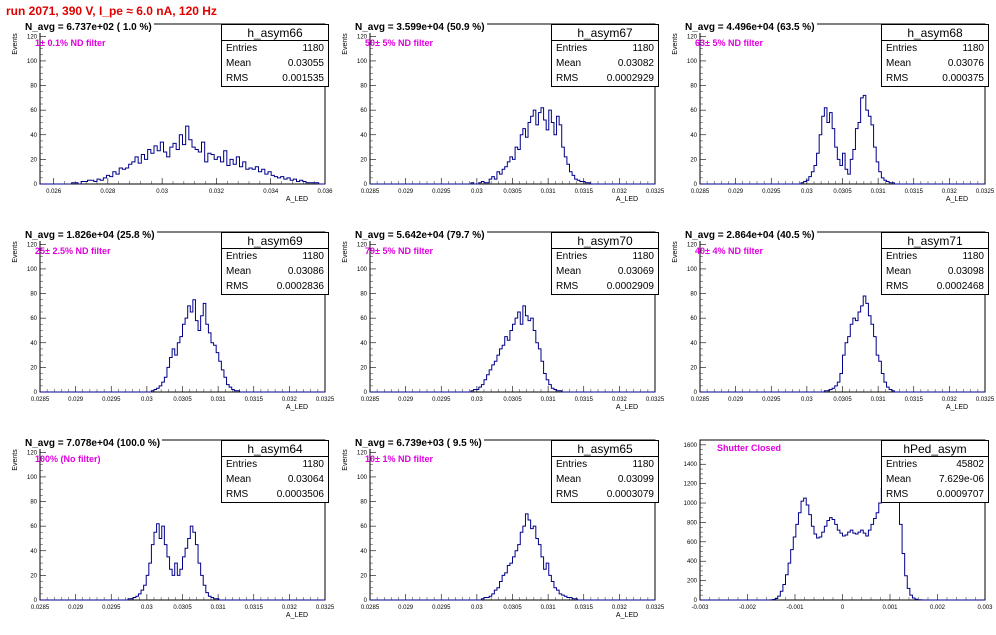 This screenshot has height=635, width=996. I want to click on stats-row-rms: RMS 0.000375, so click(935, 78).